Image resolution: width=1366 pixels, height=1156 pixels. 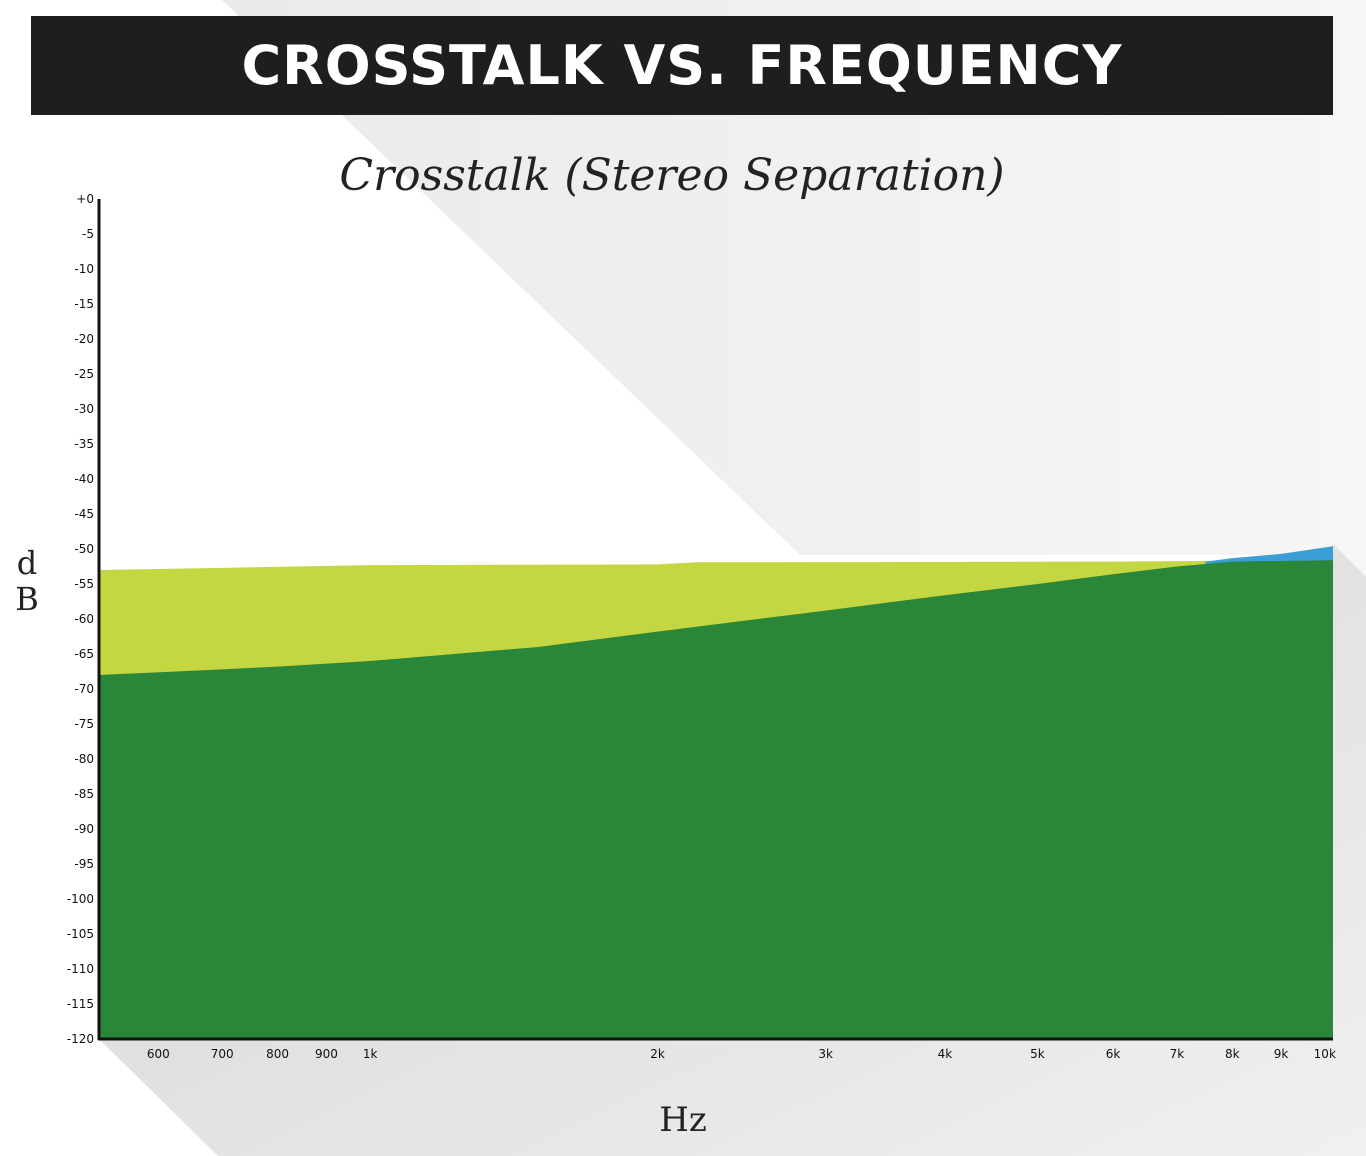 What do you see at coordinates (1281, 1054) in the screenshot?
I see `x-tick-label: 9k` at bounding box center [1281, 1054].